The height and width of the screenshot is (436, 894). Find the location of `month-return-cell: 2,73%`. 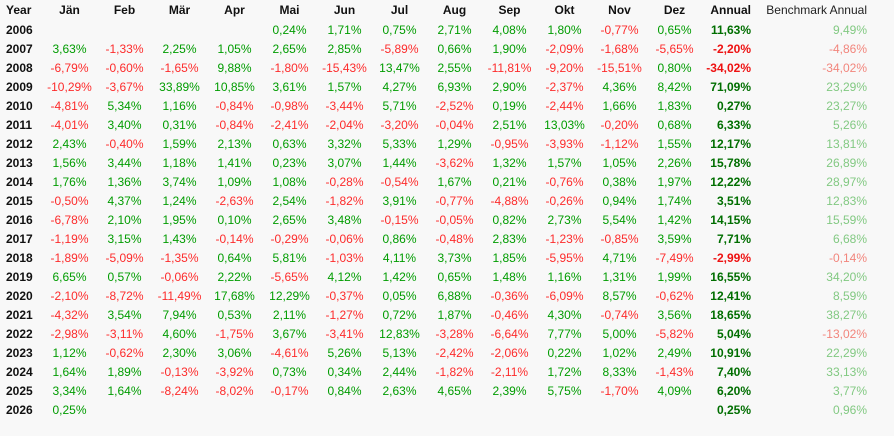

month-return-cell: 2,73% is located at coordinates (564, 220).